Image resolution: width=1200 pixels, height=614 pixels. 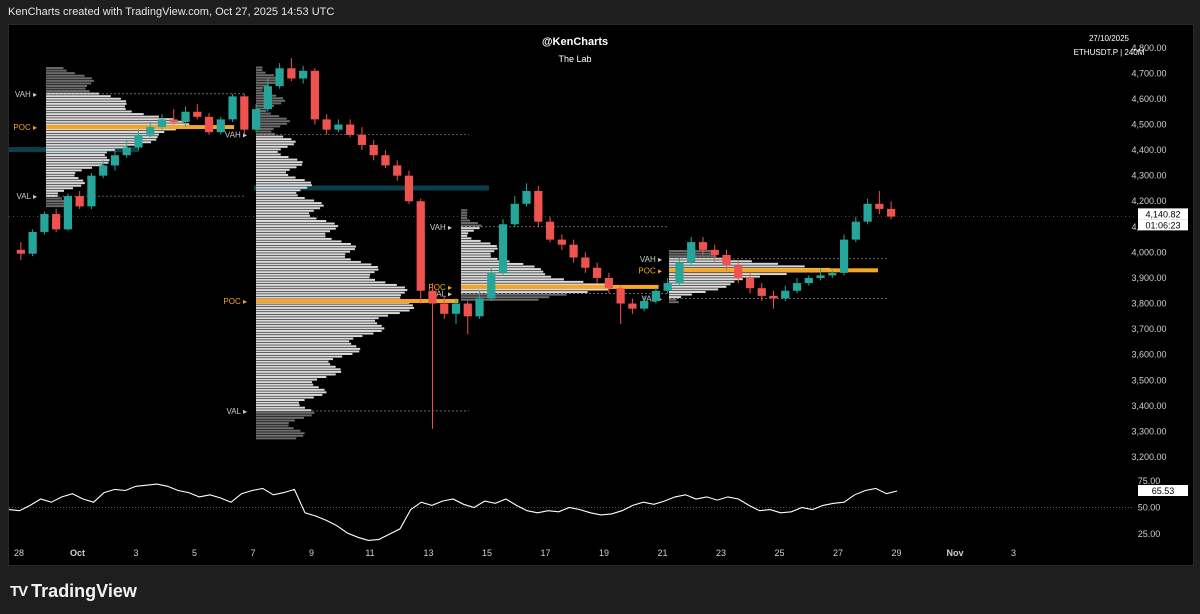 What do you see at coordinates (779, 553) in the screenshot?
I see `time-tick-label: 25` at bounding box center [779, 553].